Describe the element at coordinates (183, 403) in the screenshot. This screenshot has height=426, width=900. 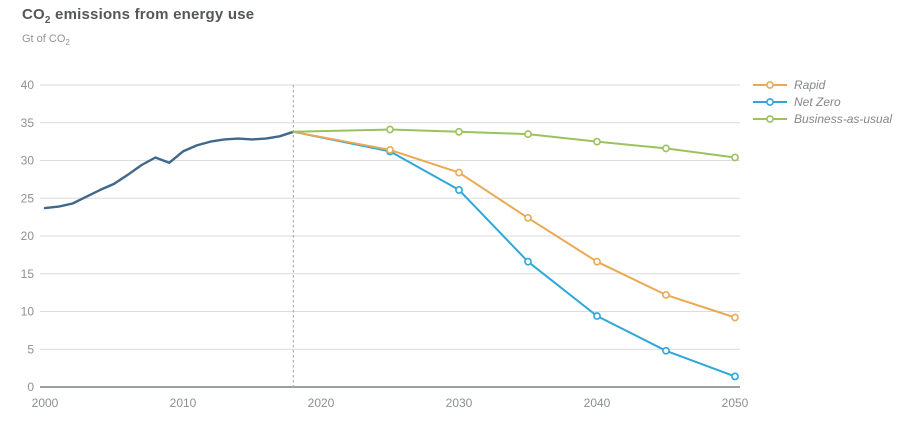
I see `x-tick-label: 2010` at that location.